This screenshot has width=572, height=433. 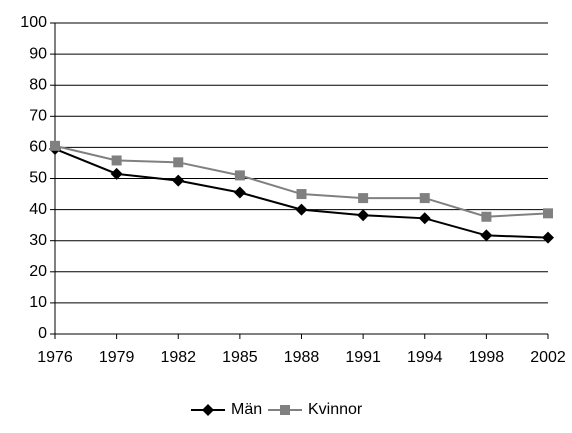 I want to click on x-tick-label: 1988, so click(x=302, y=357).